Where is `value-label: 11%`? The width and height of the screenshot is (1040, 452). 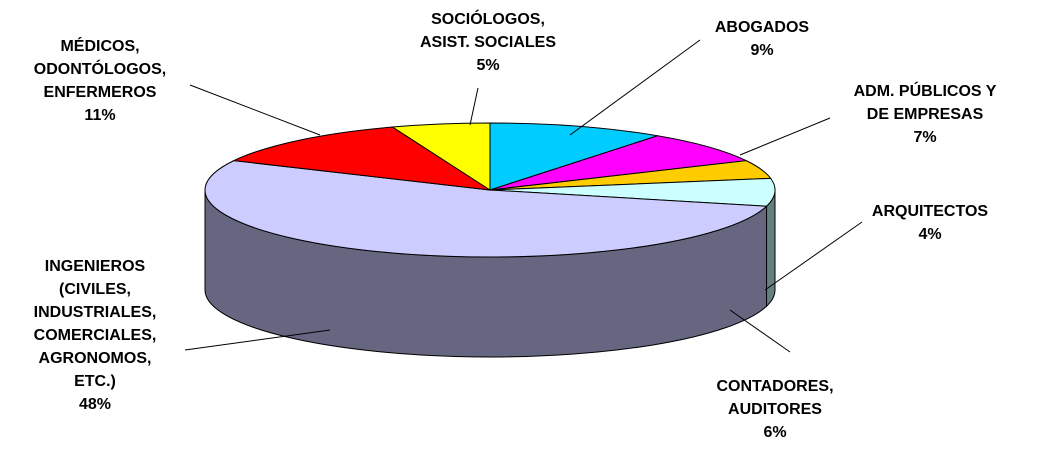
value-label: 11% is located at coordinates (100, 115).